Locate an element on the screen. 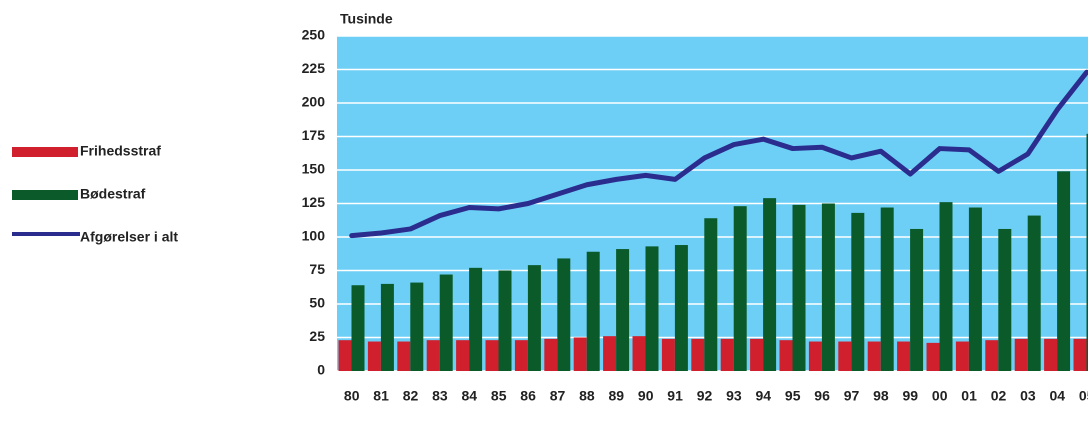  chart-title: Tusinde is located at coordinates (366, 19).